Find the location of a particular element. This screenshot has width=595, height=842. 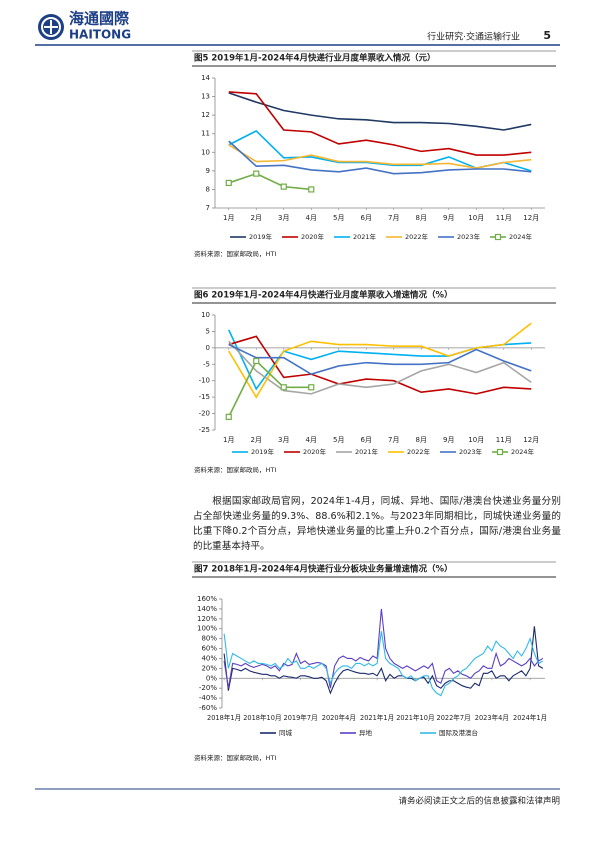

y-tick-label: 11 is located at coordinates (205, 134).